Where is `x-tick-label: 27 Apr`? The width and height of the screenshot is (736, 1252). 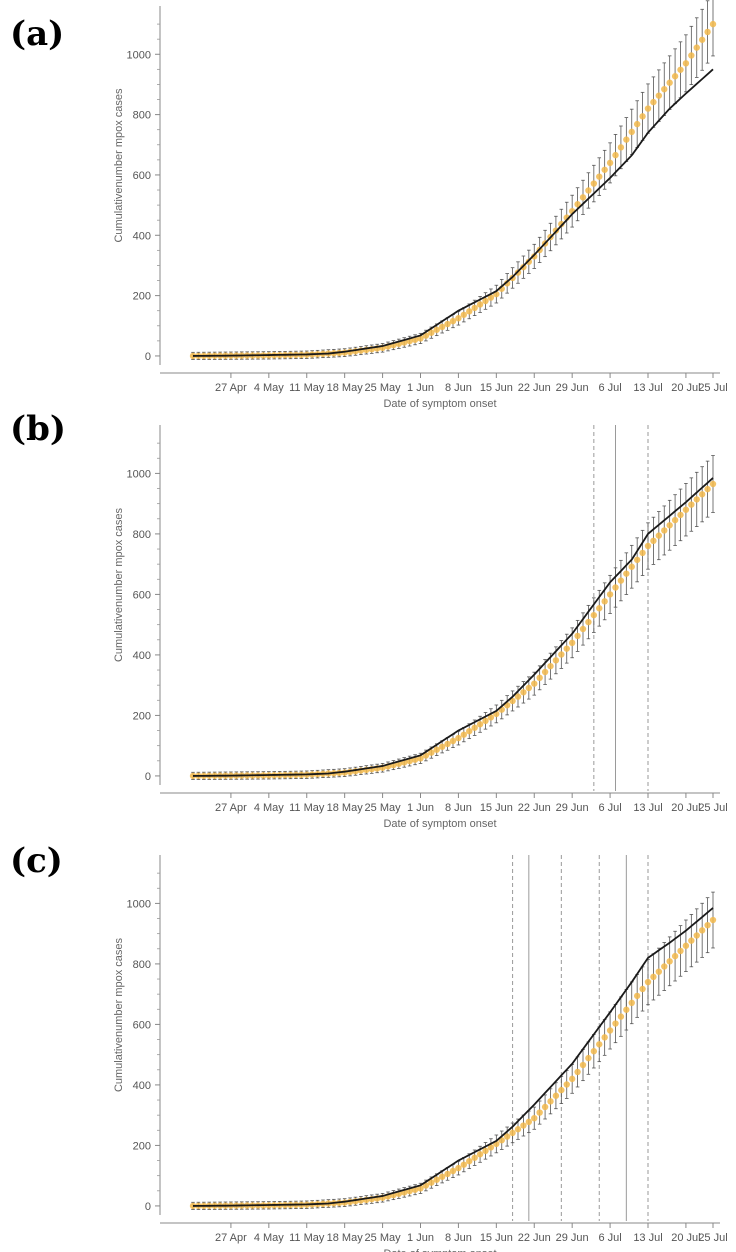
x-tick-label: 27 Apr is located at coordinates (231, 808).